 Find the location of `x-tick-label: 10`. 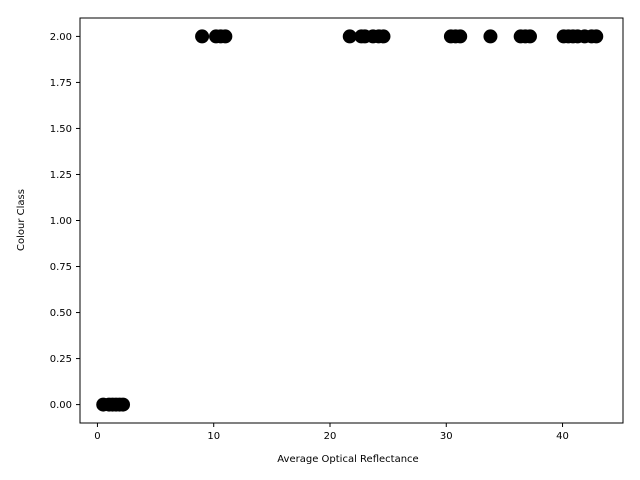

x-tick-label: 10 is located at coordinates (213, 436).